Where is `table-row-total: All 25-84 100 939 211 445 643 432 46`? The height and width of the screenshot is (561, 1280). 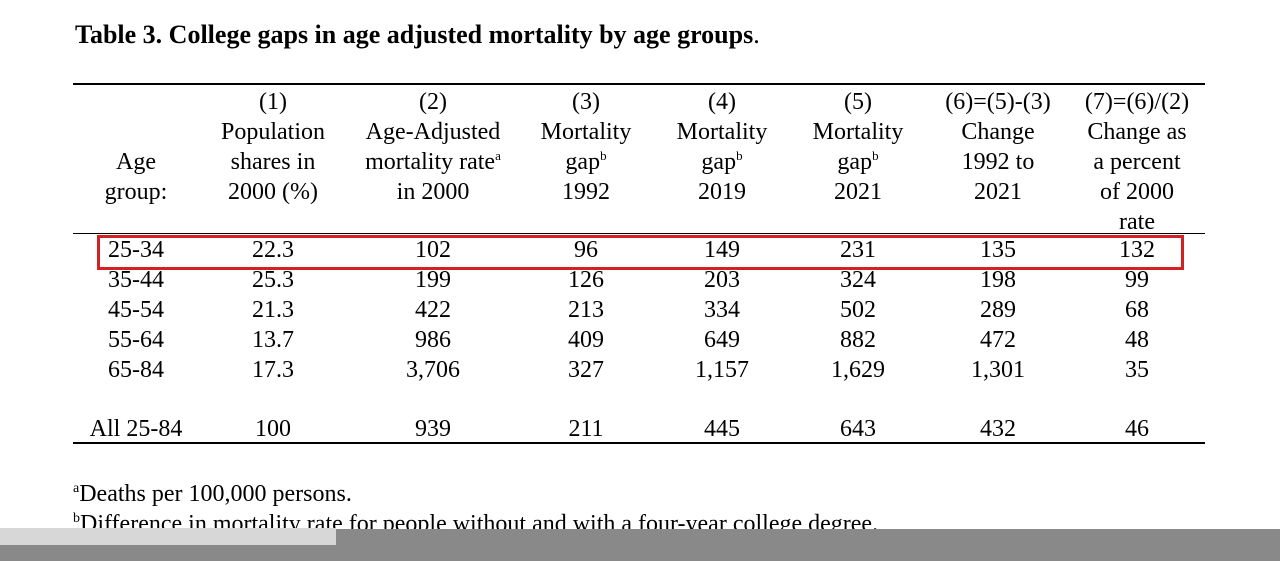 table-row-total: All 25-84 100 939 211 445 643 432 46 is located at coordinates (640, 429).